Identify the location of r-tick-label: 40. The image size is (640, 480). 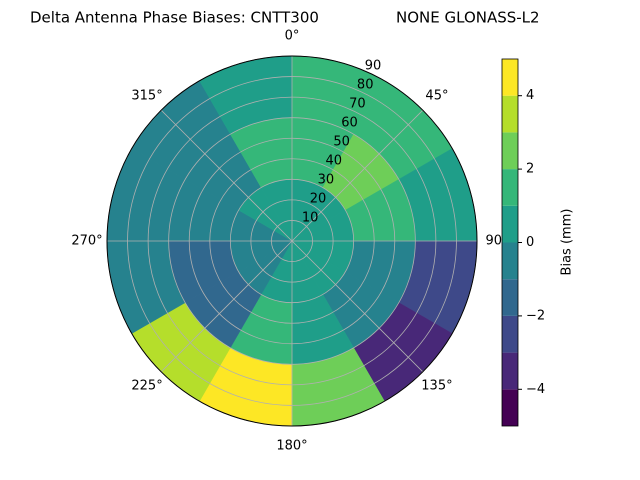
(333, 161).